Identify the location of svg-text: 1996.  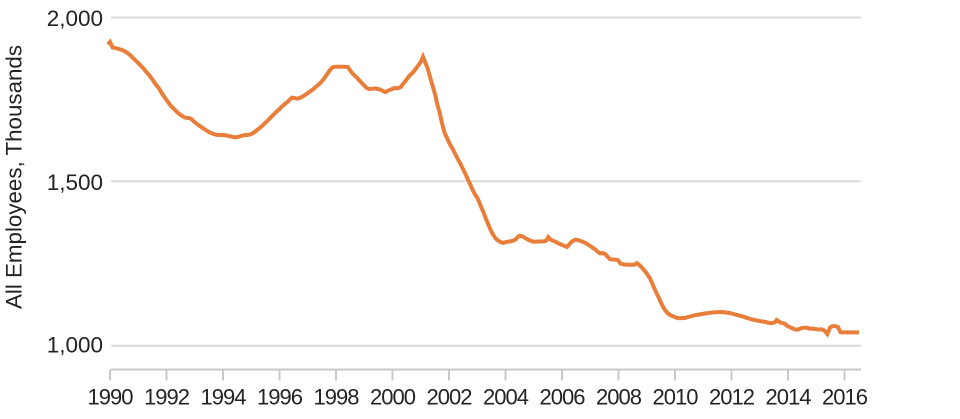
(280, 397).